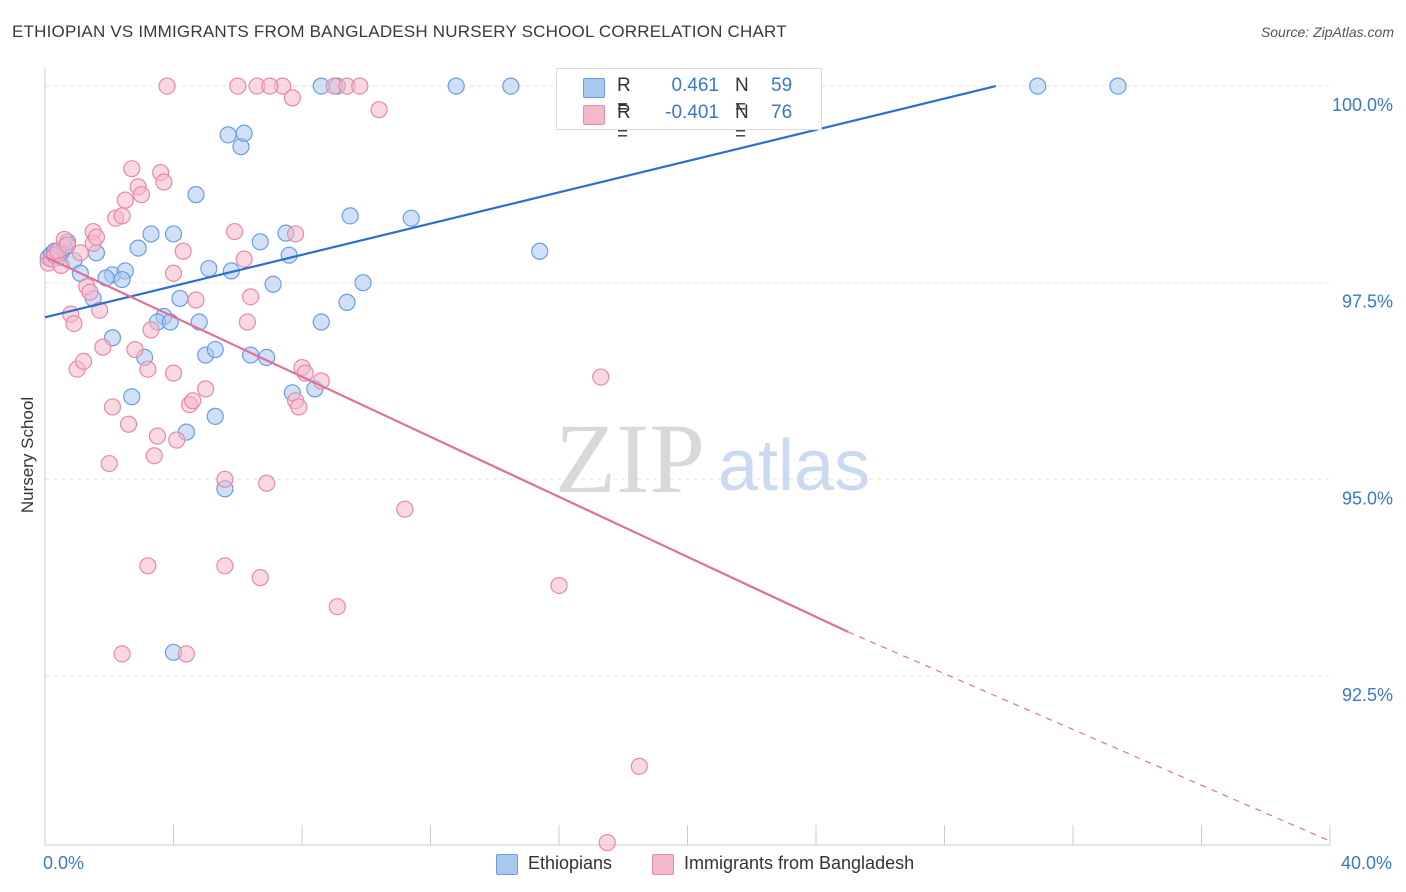 This screenshot has width=1406, height=892. What do you see at coordinates (1367, 695) in the screenshot?
I see `y-tick-label: 92.5%` at bounding box center [1367, 695].